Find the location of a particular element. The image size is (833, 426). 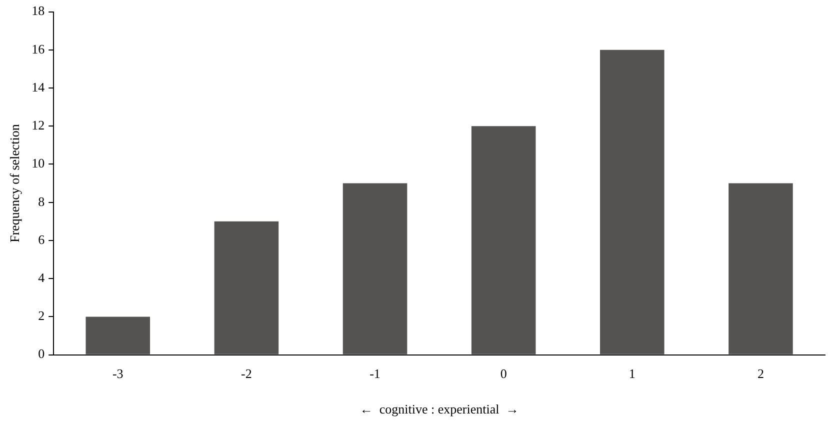

x-tick-label: 1 is located at coordinates (632, 374).